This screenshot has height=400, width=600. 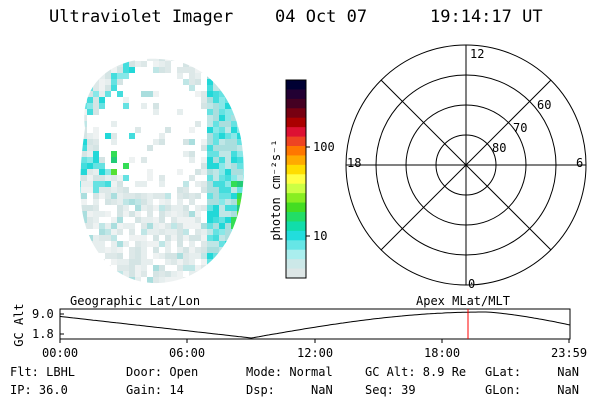 What do you see at coordinates (486, 17) in the screenshot?
I see `observation-time: 19:14:17 UT` at bounding box center [486, 17].